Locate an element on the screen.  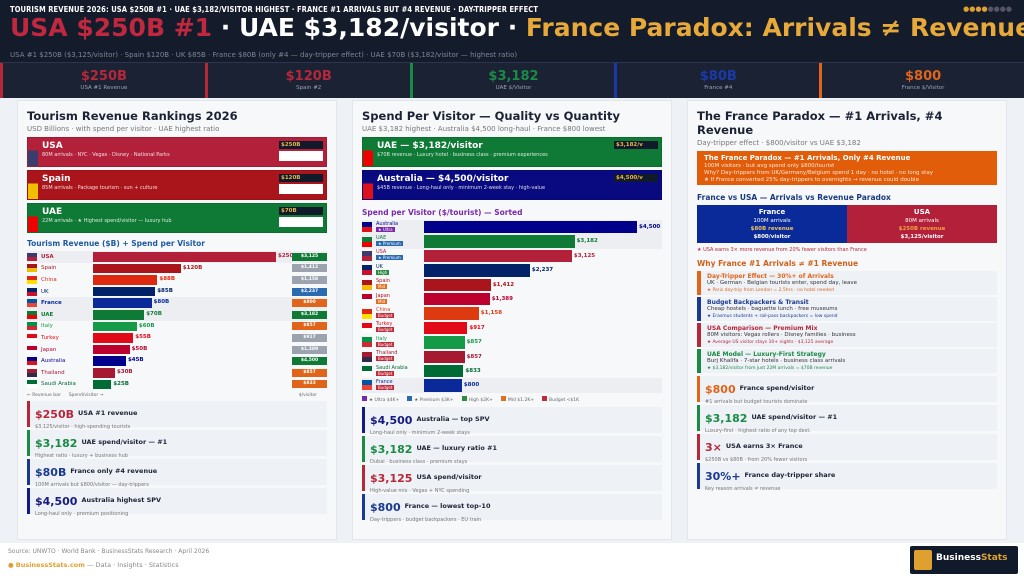
chart-row: China Budget $1,158 is located at coordinates (512, 313).